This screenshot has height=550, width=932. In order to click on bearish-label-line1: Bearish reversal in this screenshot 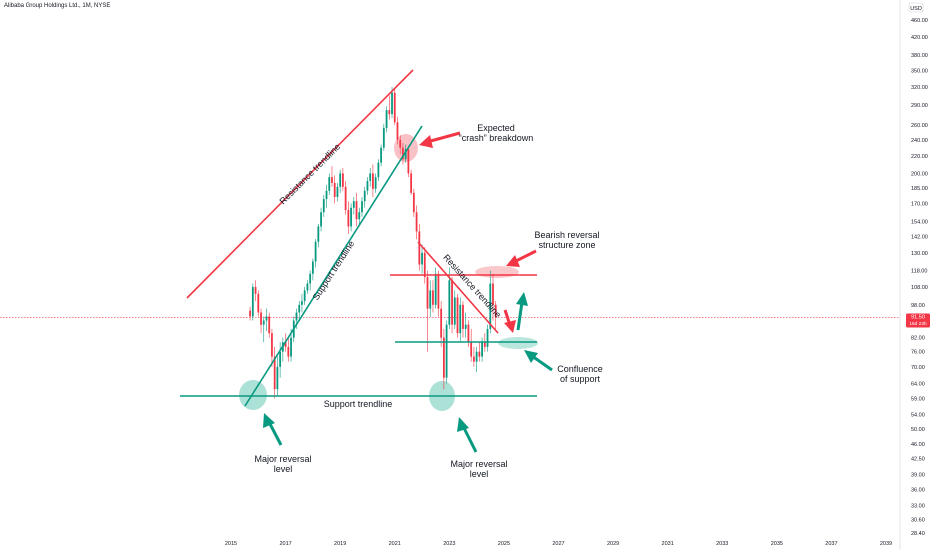, I will do `click(566, 235)`.